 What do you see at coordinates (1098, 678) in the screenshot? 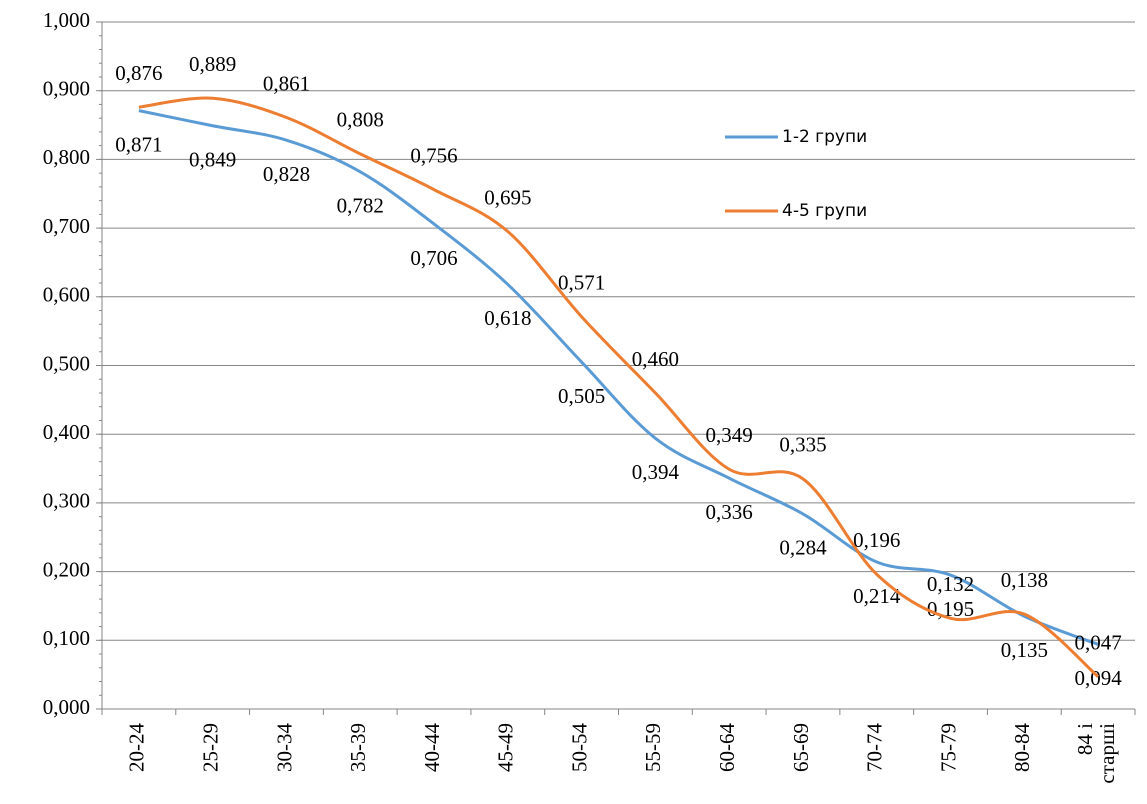
I see `data-label: 0,094` at bounding box center [1098, 678].